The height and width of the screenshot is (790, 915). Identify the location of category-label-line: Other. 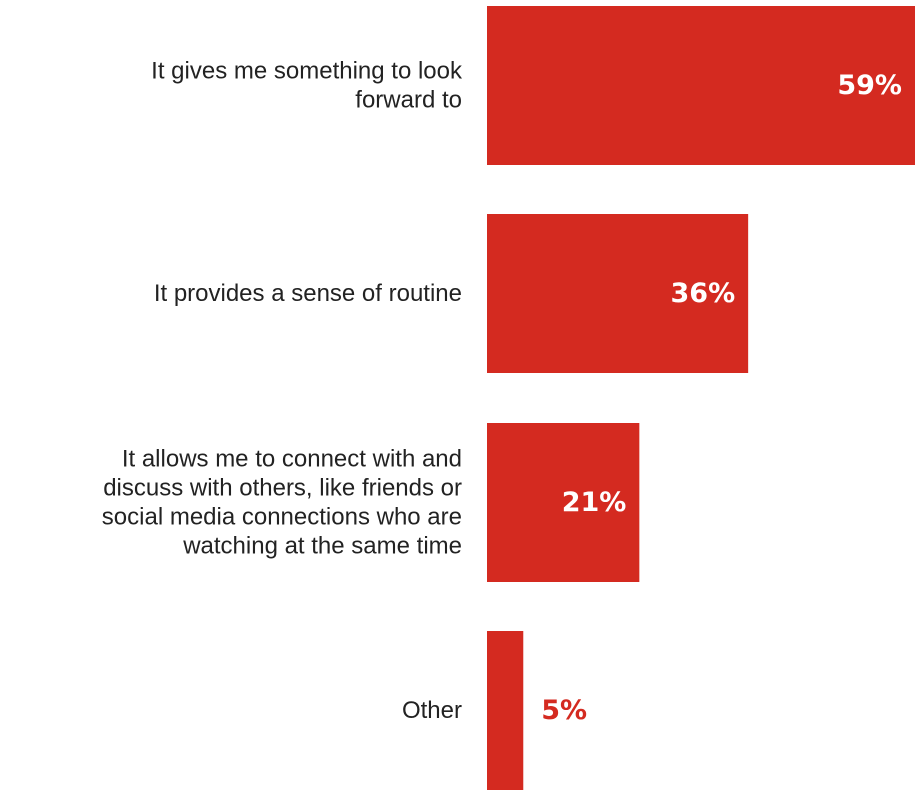
(432, 710).